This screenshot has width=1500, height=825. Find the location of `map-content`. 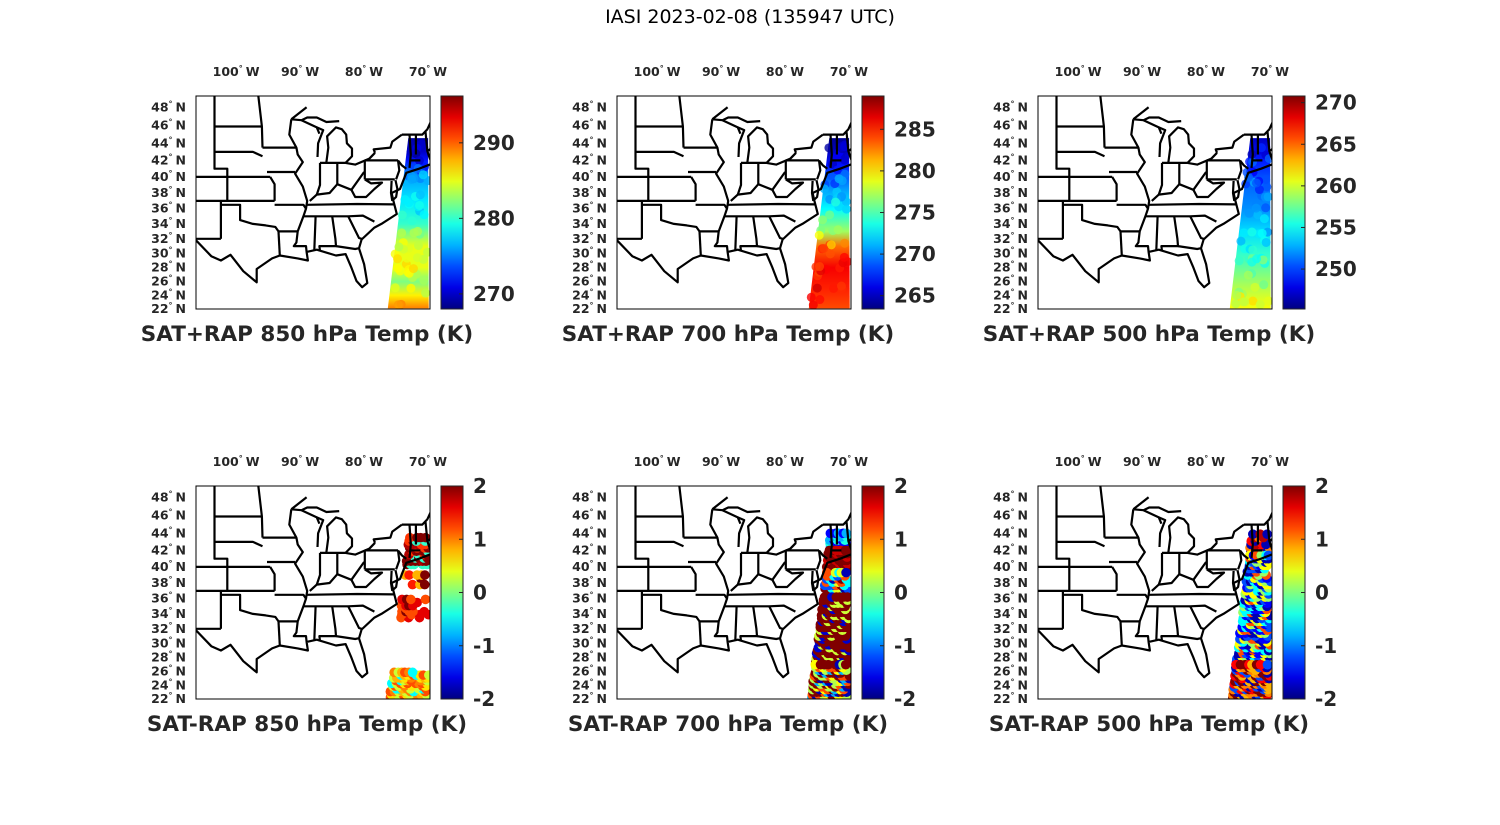

map-content is located at coordinates (313, 202).